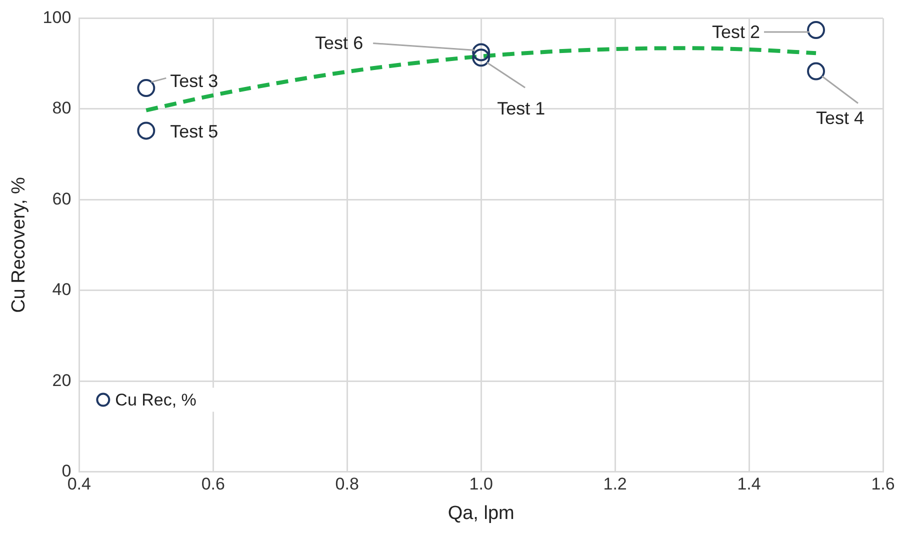 This screenshot has height=533, width=905. What do you see at coordinates (347, 484) in the screenshot?
I see `x-tick-label: 0.8` at bounding box center [347, 484].